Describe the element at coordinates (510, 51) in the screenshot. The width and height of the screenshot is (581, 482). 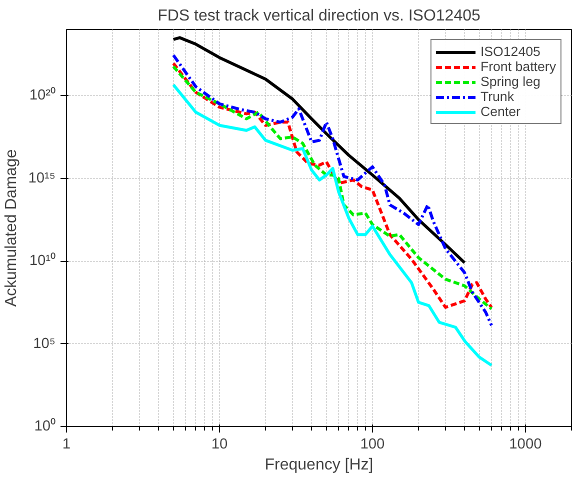
I see `legend-label: ISO12405` at that location.